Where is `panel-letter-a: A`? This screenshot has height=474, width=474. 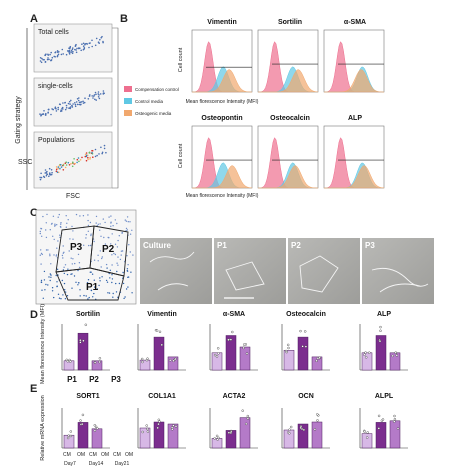
panel-letter-a: A is located at coordinates (34, 19).